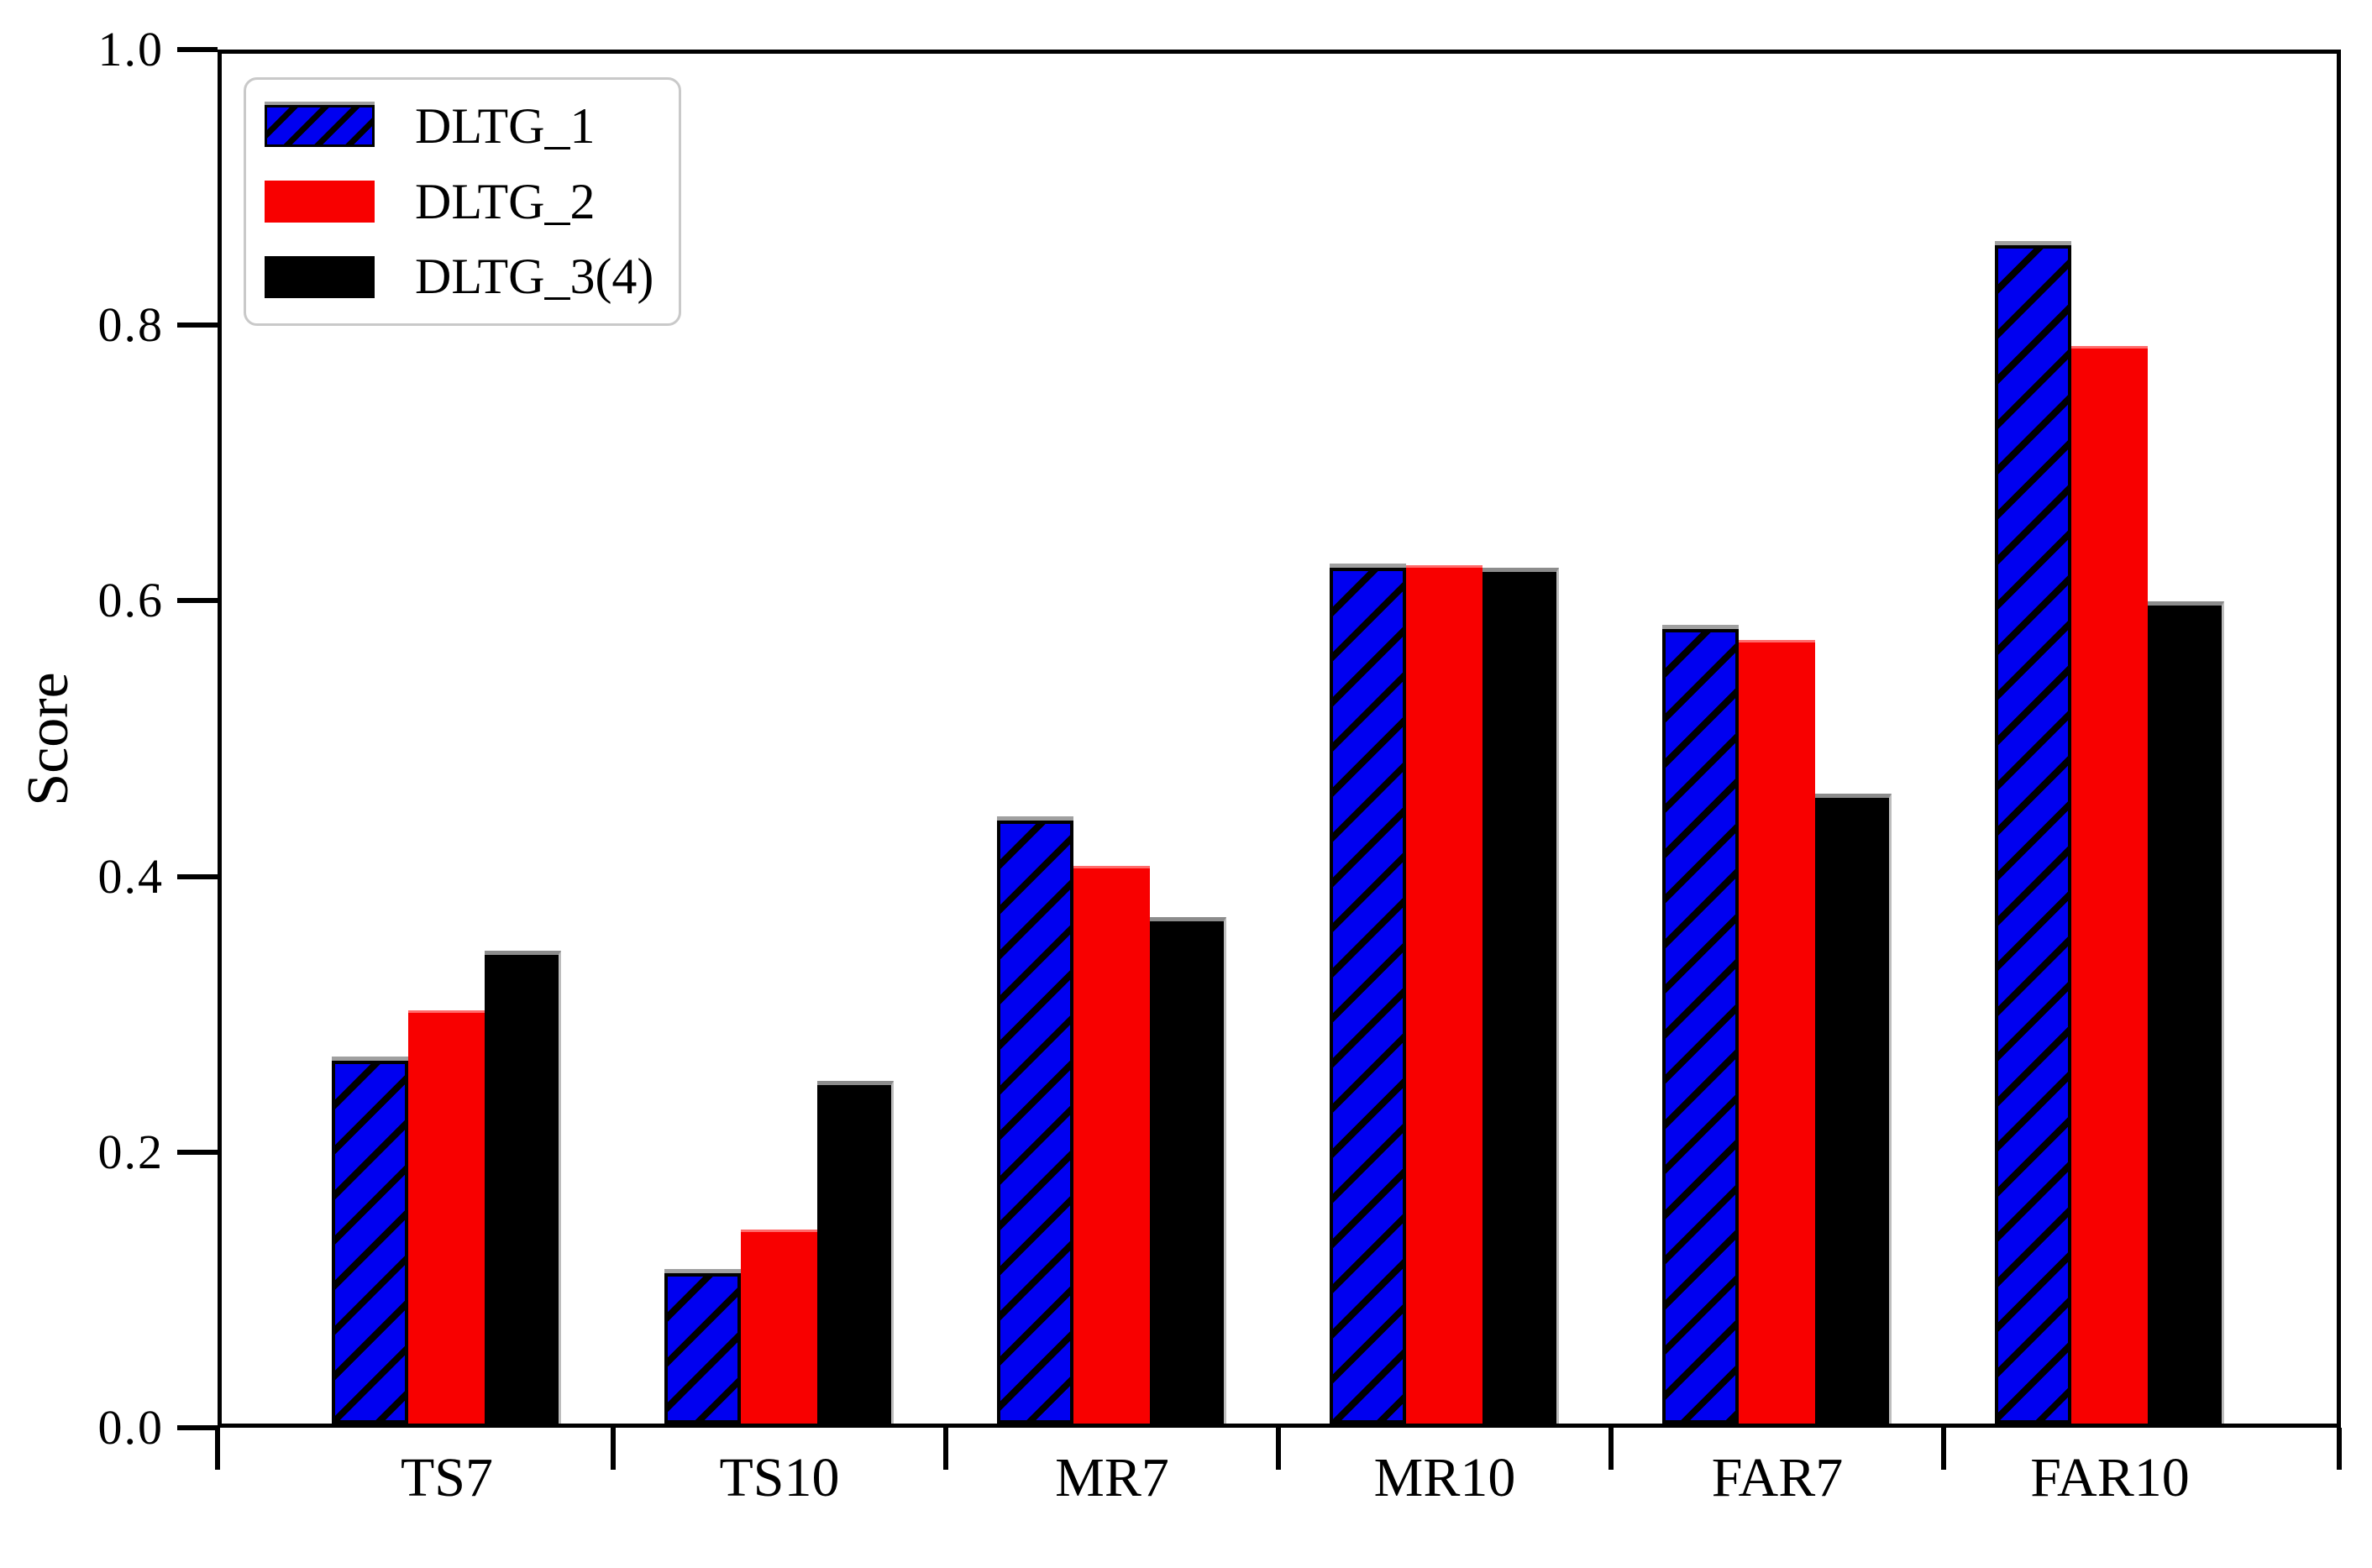  What do you see at coordinates (130, 1427) in the screenshot?
I see `y-tick-label: 0.0` at bounding box center [130, 1427].